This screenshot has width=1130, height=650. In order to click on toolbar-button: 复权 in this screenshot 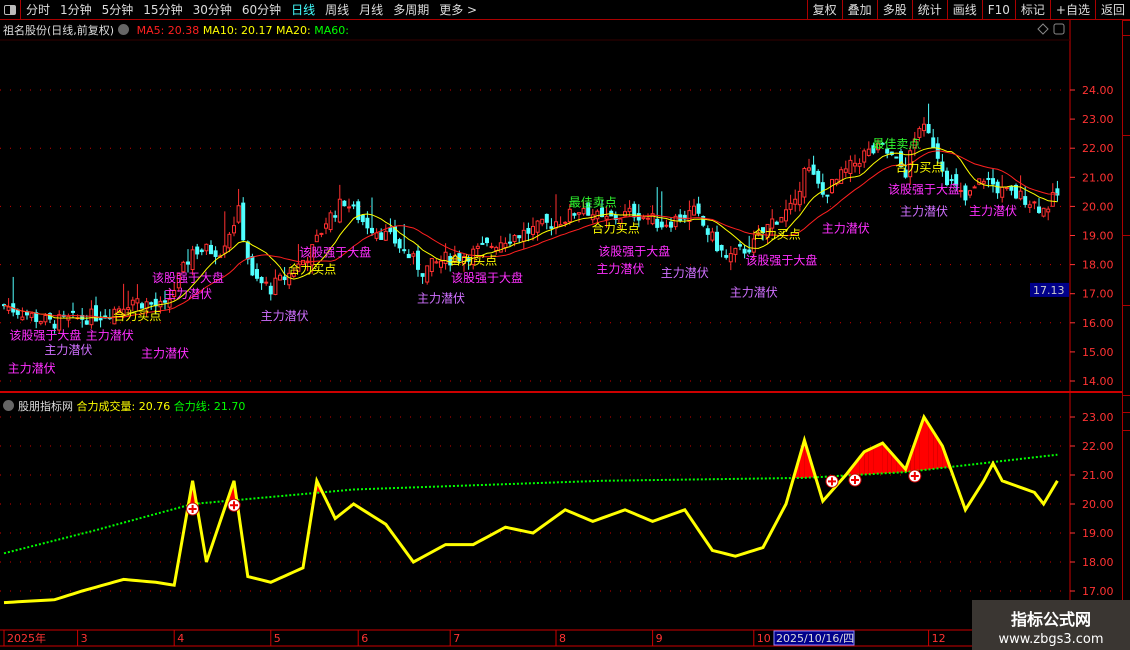, I will do `click(824, 10)`.